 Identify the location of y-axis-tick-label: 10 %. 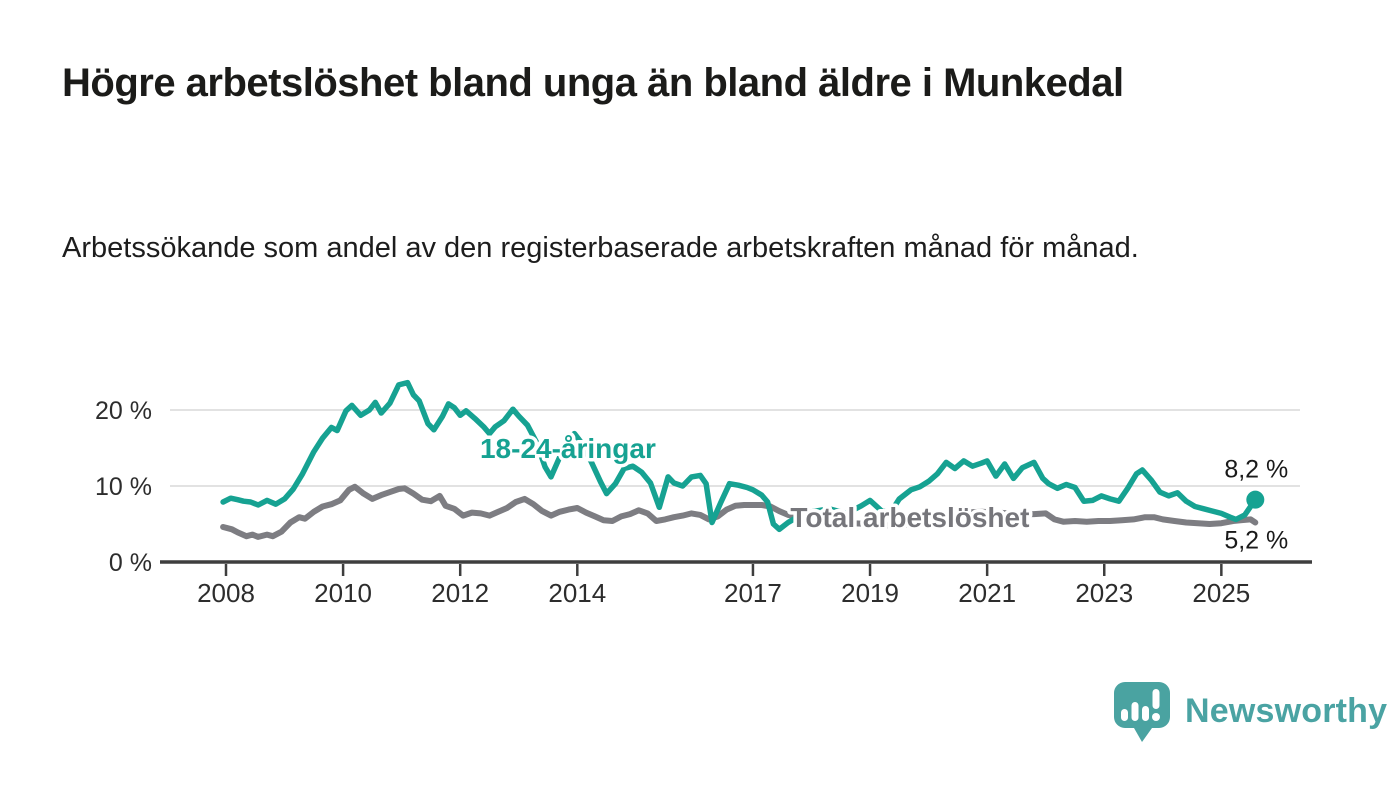
(123, 487).